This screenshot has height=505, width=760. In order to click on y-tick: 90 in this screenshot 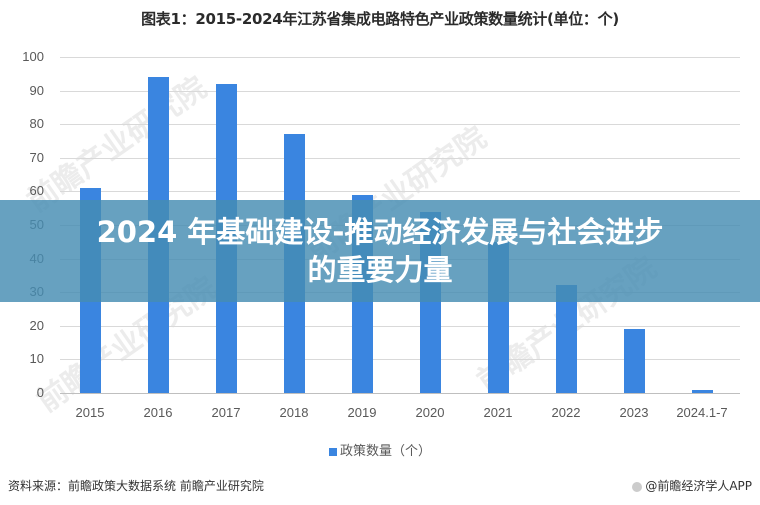, I will do `click(36, 90)`.